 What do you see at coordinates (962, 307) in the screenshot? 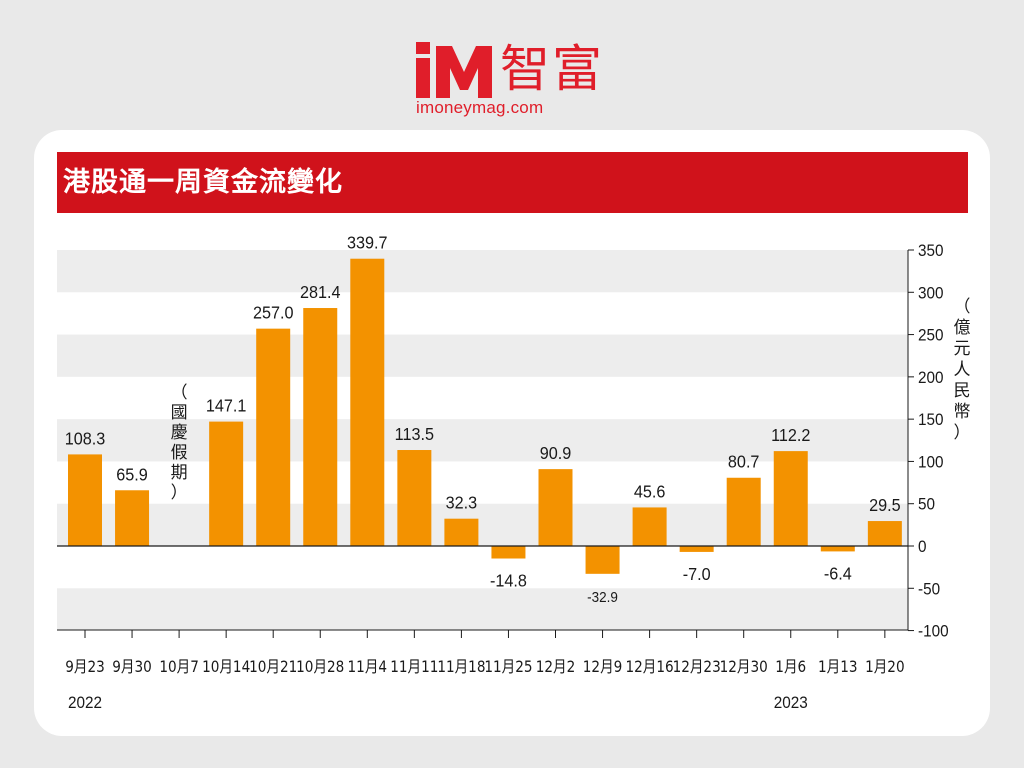
I see `y-axis-label-char: （` at bounding box center [962, 307].